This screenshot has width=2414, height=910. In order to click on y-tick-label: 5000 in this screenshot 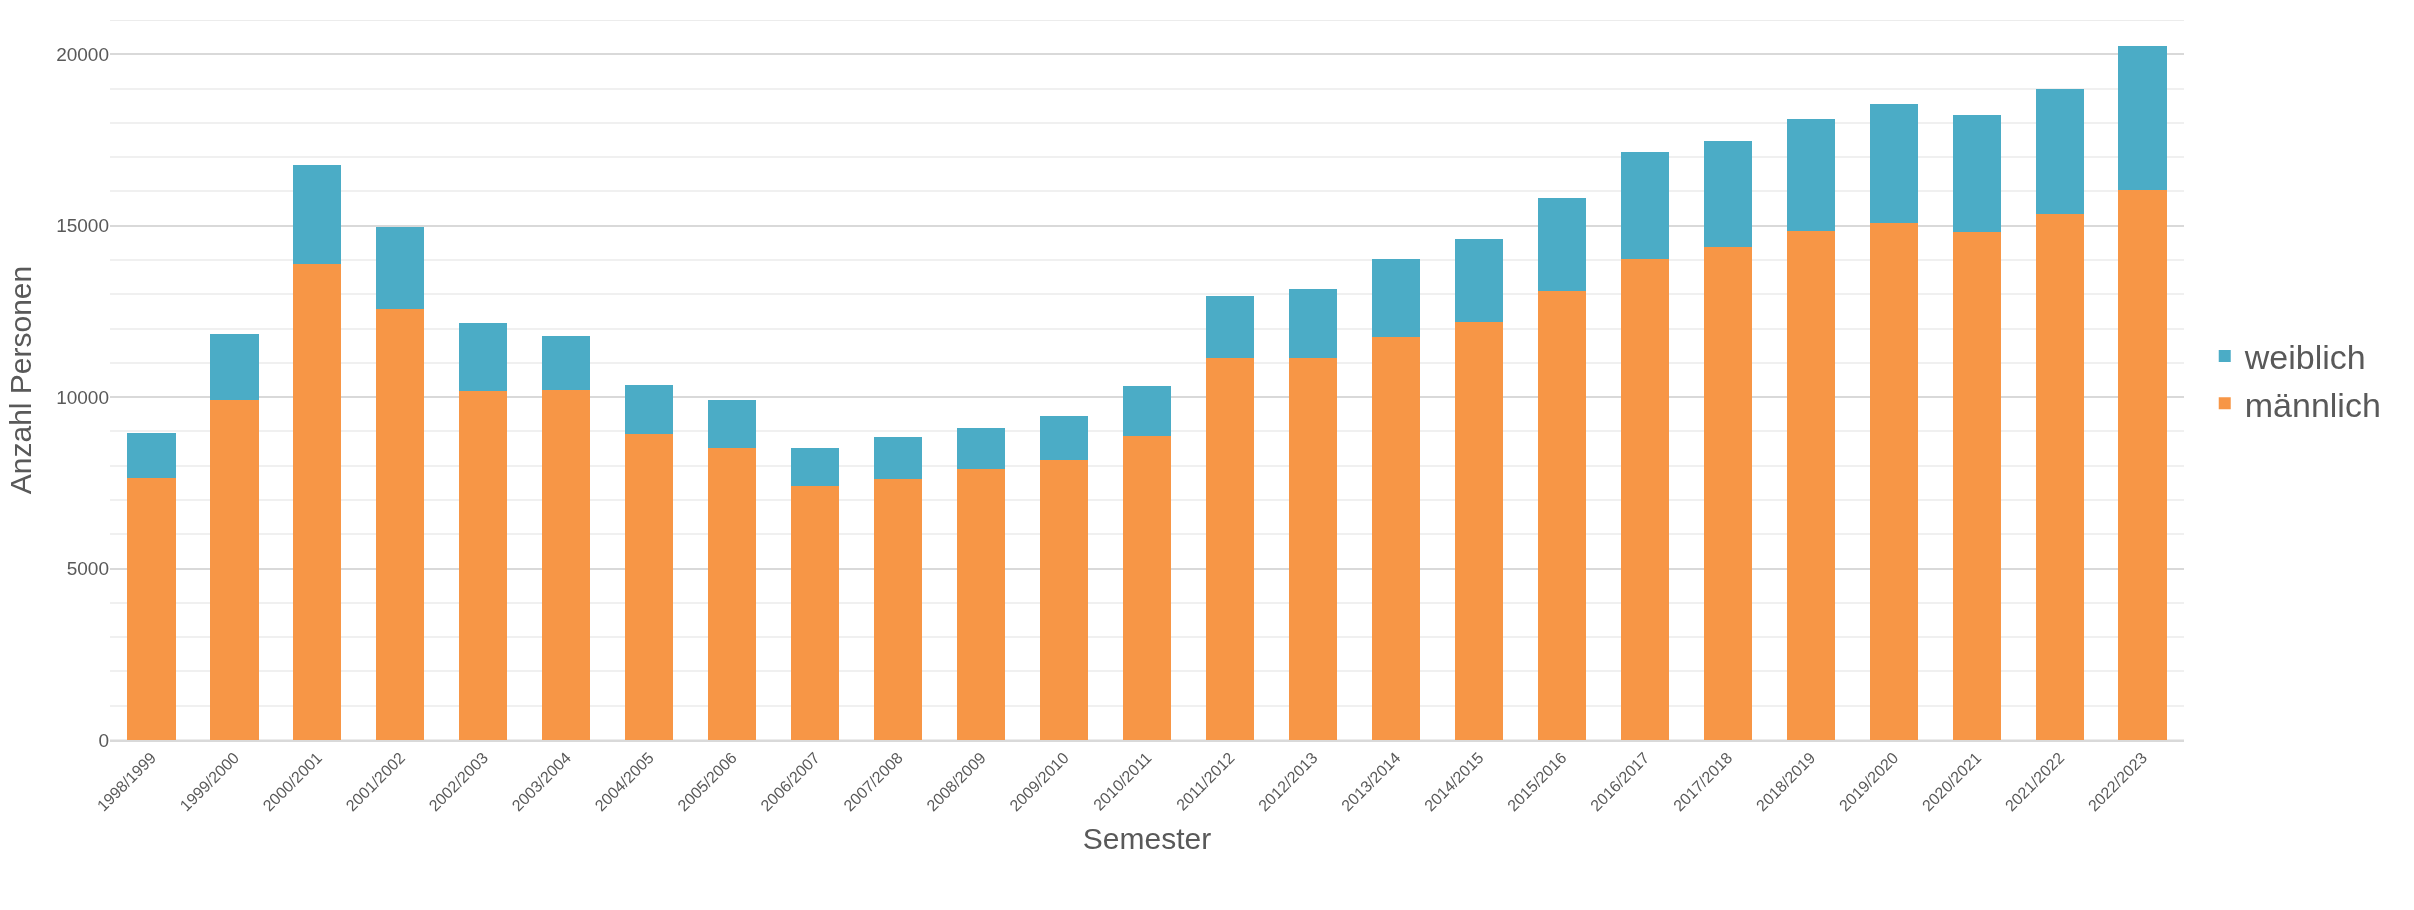, I will do `click(87, 569)`.